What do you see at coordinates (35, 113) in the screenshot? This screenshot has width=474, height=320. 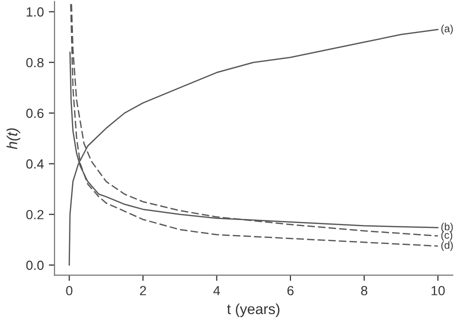 I see `y-tick-label: 0.6` at bounding box center [35, 113].